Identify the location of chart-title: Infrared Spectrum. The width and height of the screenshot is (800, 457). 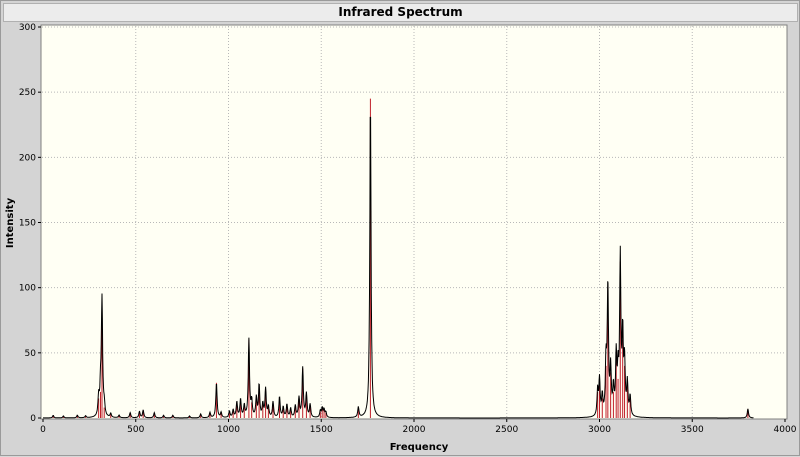
(400, 12).